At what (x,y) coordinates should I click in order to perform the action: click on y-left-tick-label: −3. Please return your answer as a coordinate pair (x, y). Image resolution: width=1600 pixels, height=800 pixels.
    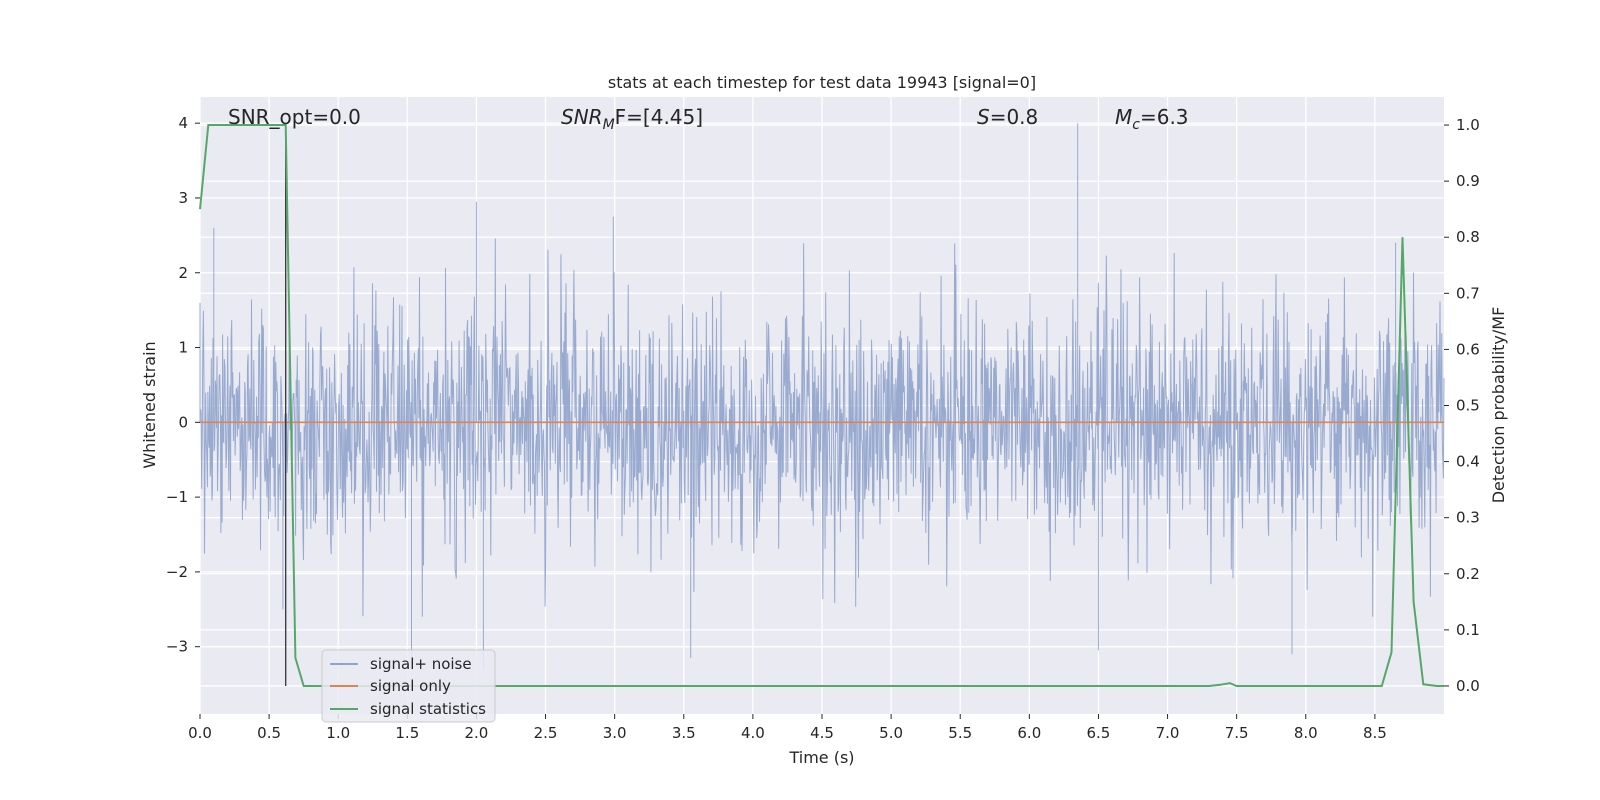
    Looking at the image, I should click on (177, 647).